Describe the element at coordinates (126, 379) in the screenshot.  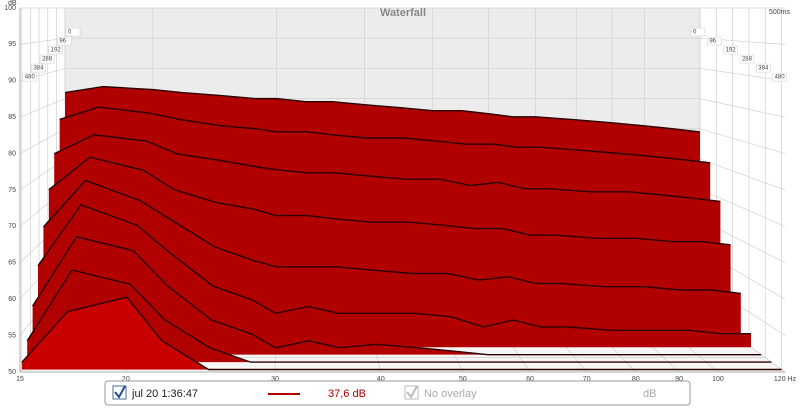
I see `x-tick-label: 20` at that location.